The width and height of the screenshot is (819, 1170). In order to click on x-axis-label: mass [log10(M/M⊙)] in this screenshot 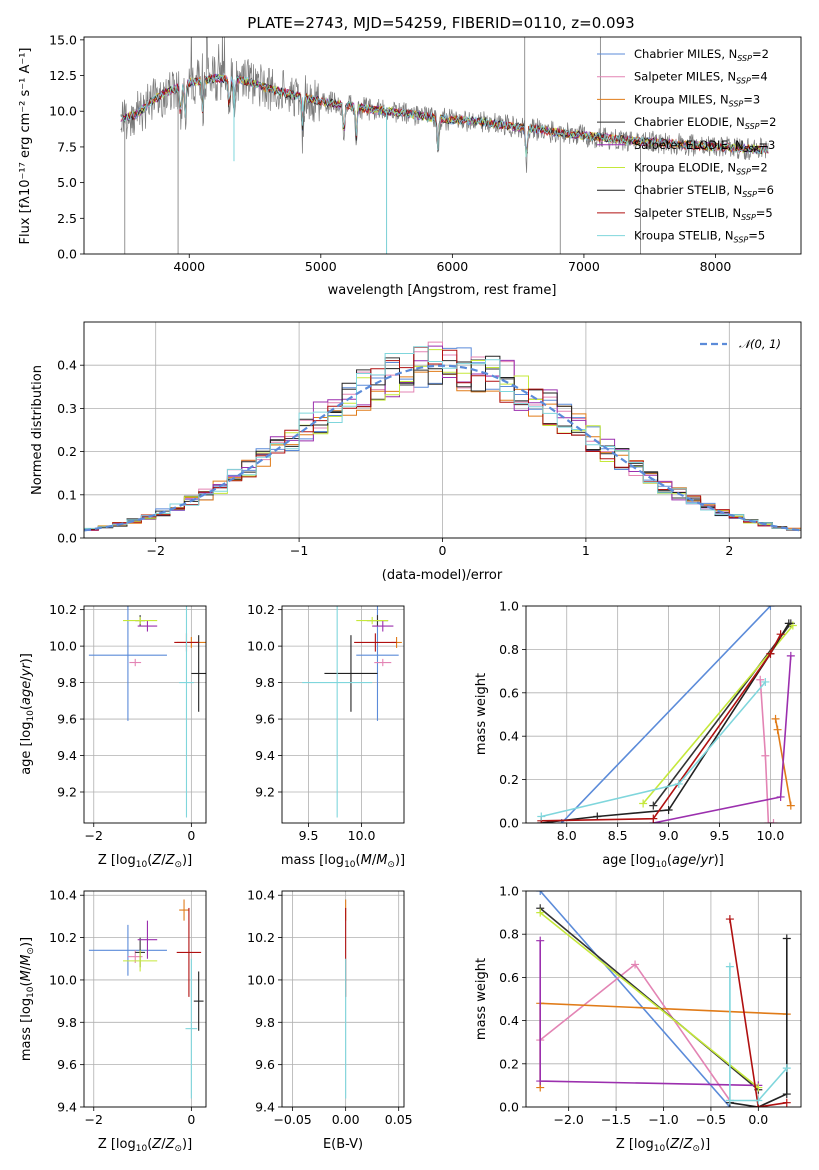, I will do `click(343, 861)`.